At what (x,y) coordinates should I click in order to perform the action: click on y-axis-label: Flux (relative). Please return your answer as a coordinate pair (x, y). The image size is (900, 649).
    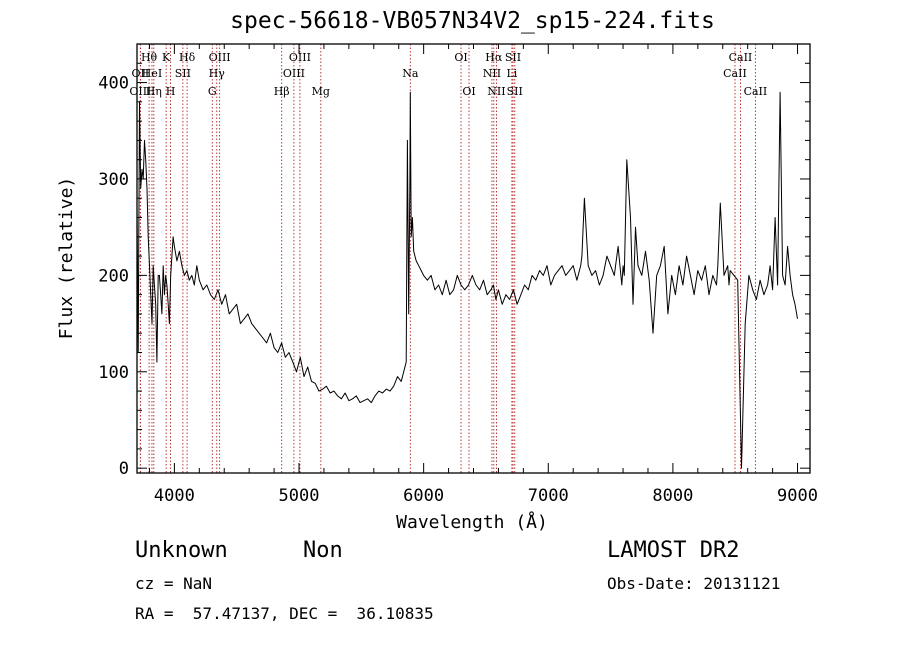
    Looking at the image, I should click on (66, 258).